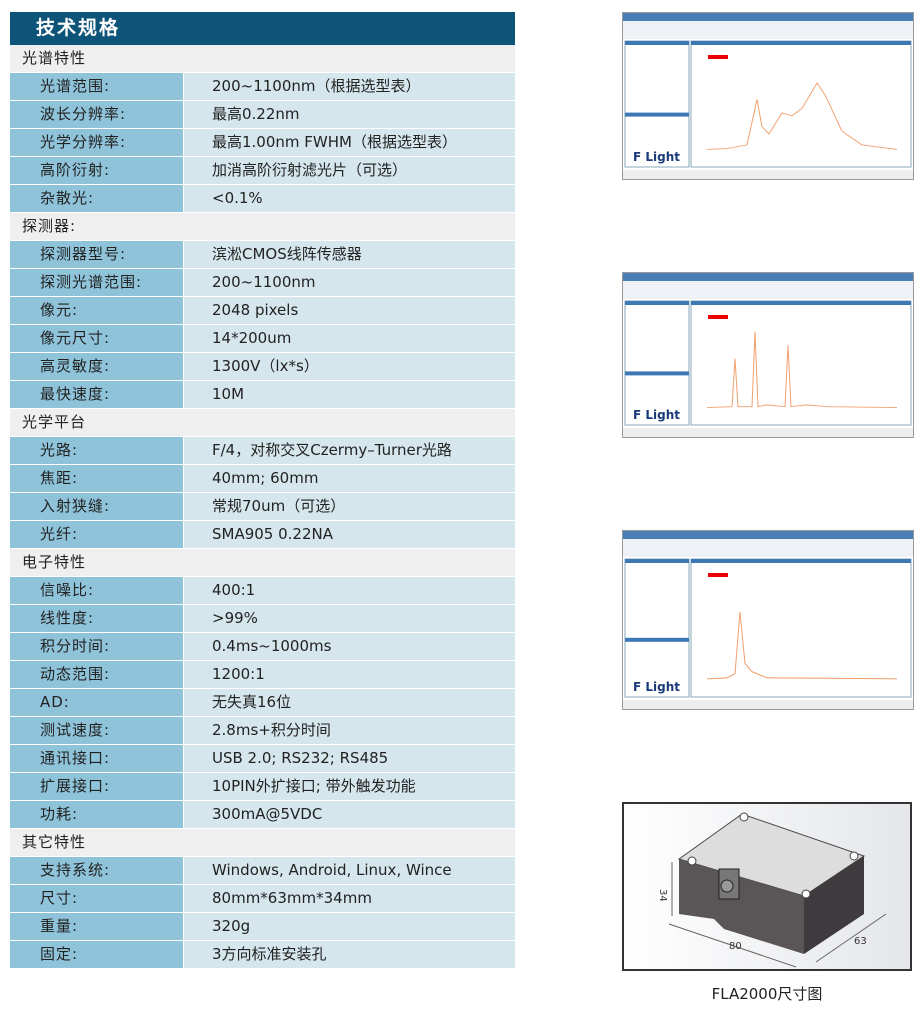 The width and height of the screenshot is (920, 1022). Describe the element at coordinates (349, 198) in the screenshot. I see `spec-value: <0.1%` at that location.